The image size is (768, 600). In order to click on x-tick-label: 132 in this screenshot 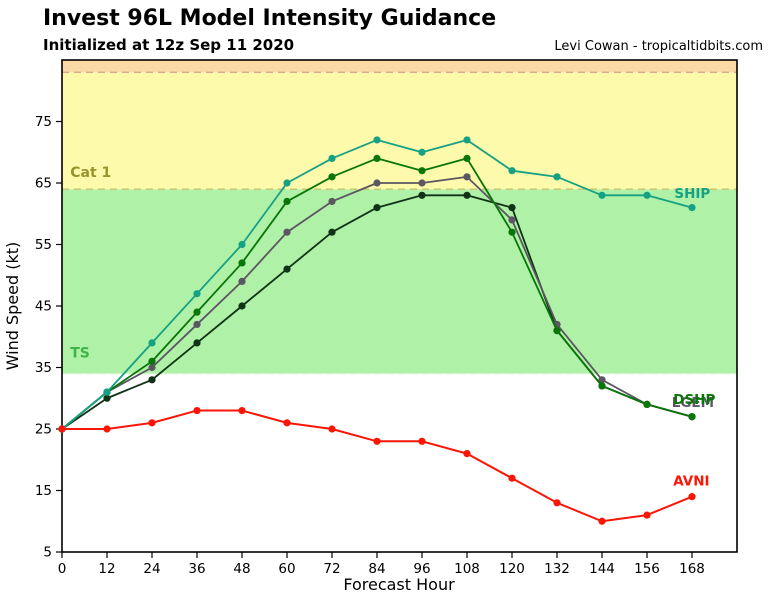, I will do `click(557, 569)`.